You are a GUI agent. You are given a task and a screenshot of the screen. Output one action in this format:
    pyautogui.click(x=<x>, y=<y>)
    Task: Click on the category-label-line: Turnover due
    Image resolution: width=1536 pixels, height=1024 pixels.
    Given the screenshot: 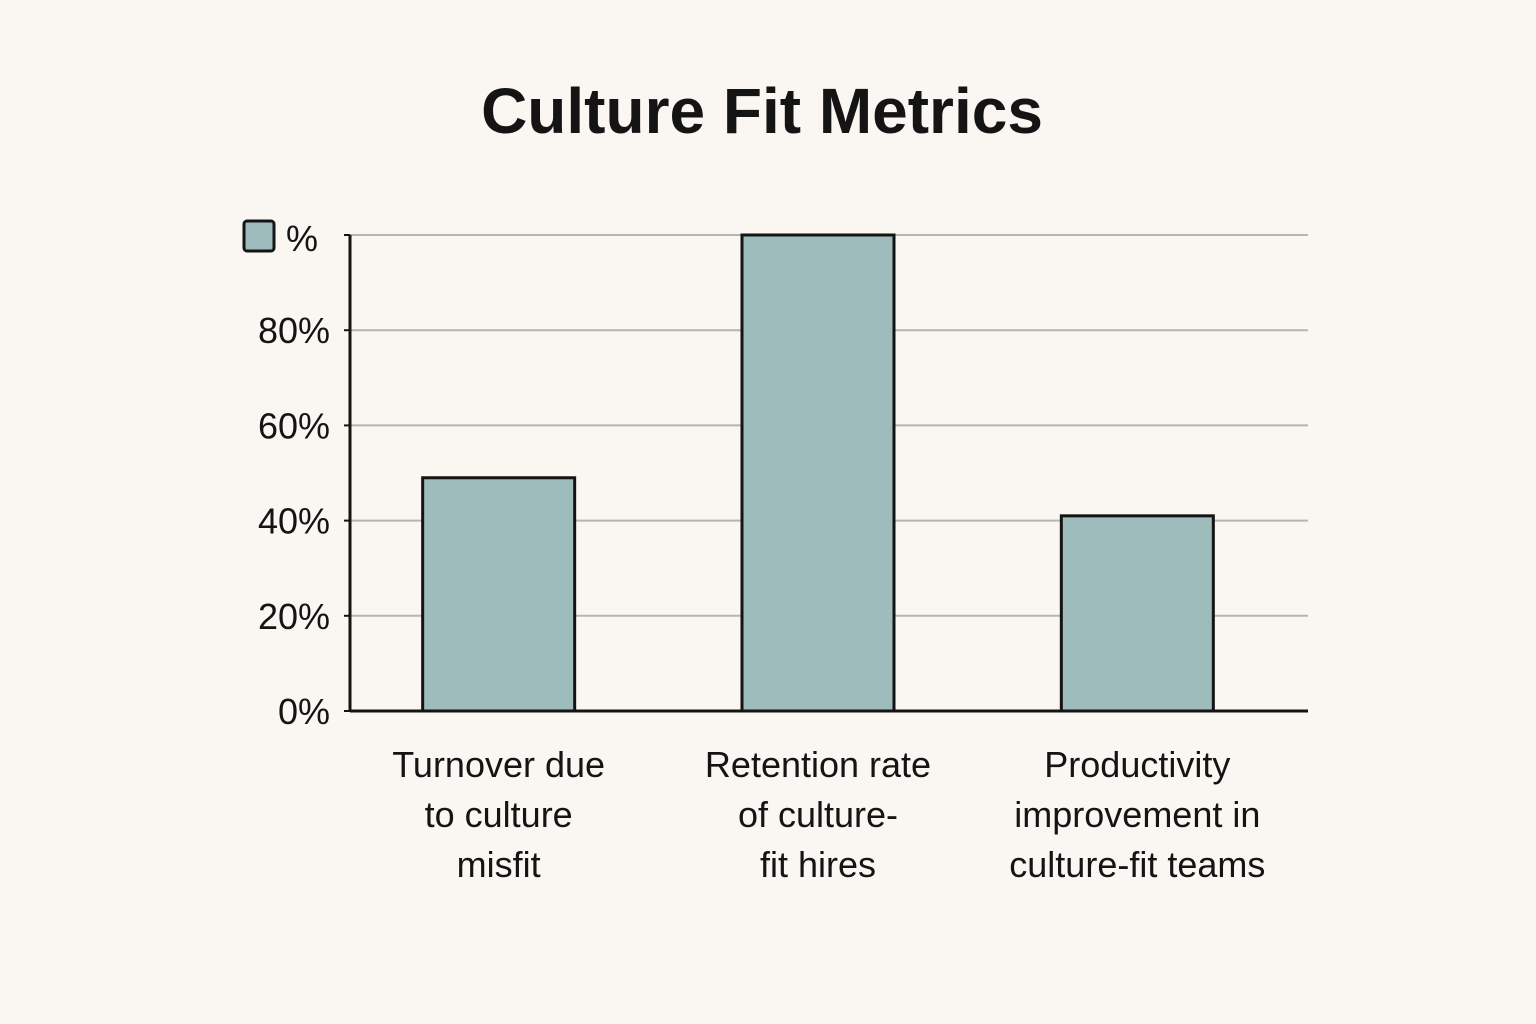 What is the action you would take?
    pyautogui.click(x=498, y=764)
    